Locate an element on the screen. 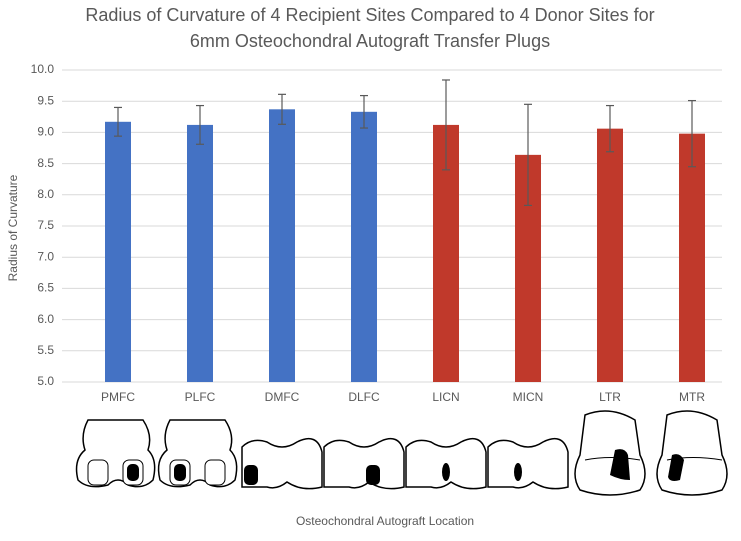 The image size is (741, 541). x-tick-label: PMFC is located at coordinates (118, 397).